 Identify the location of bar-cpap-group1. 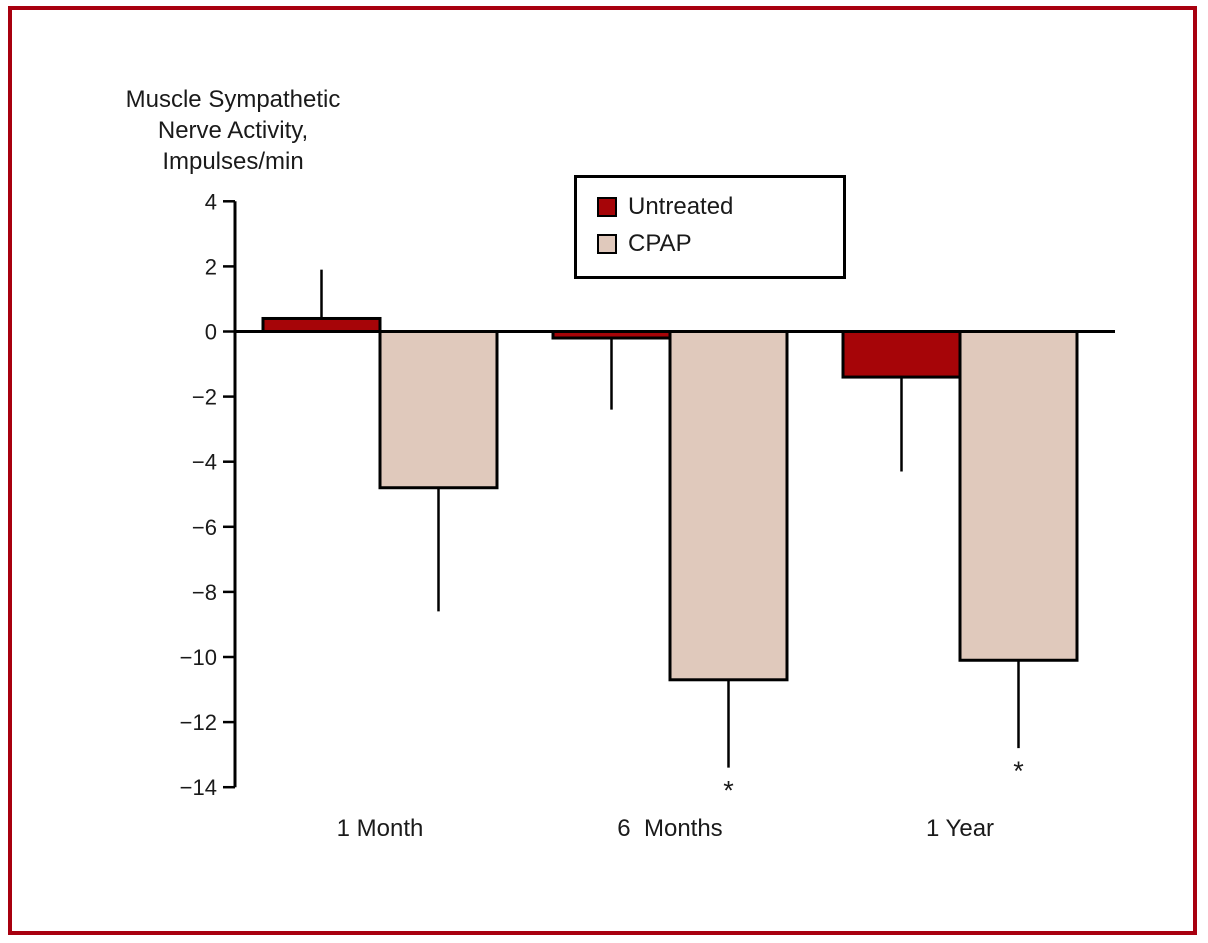
(438, 410).